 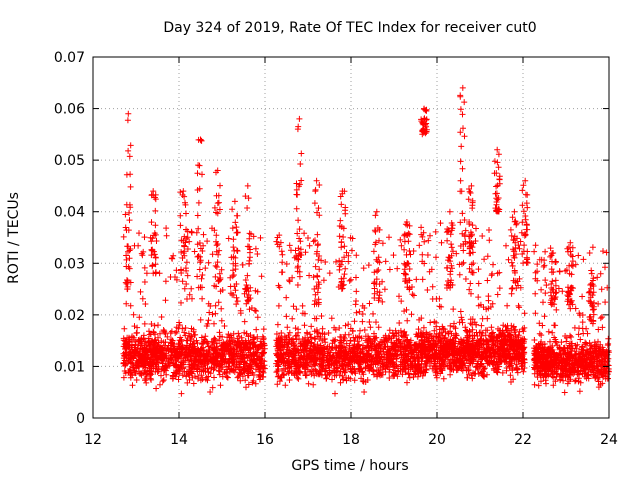 I want to click on x-tick-label: 16, so click(x=265, y=440).